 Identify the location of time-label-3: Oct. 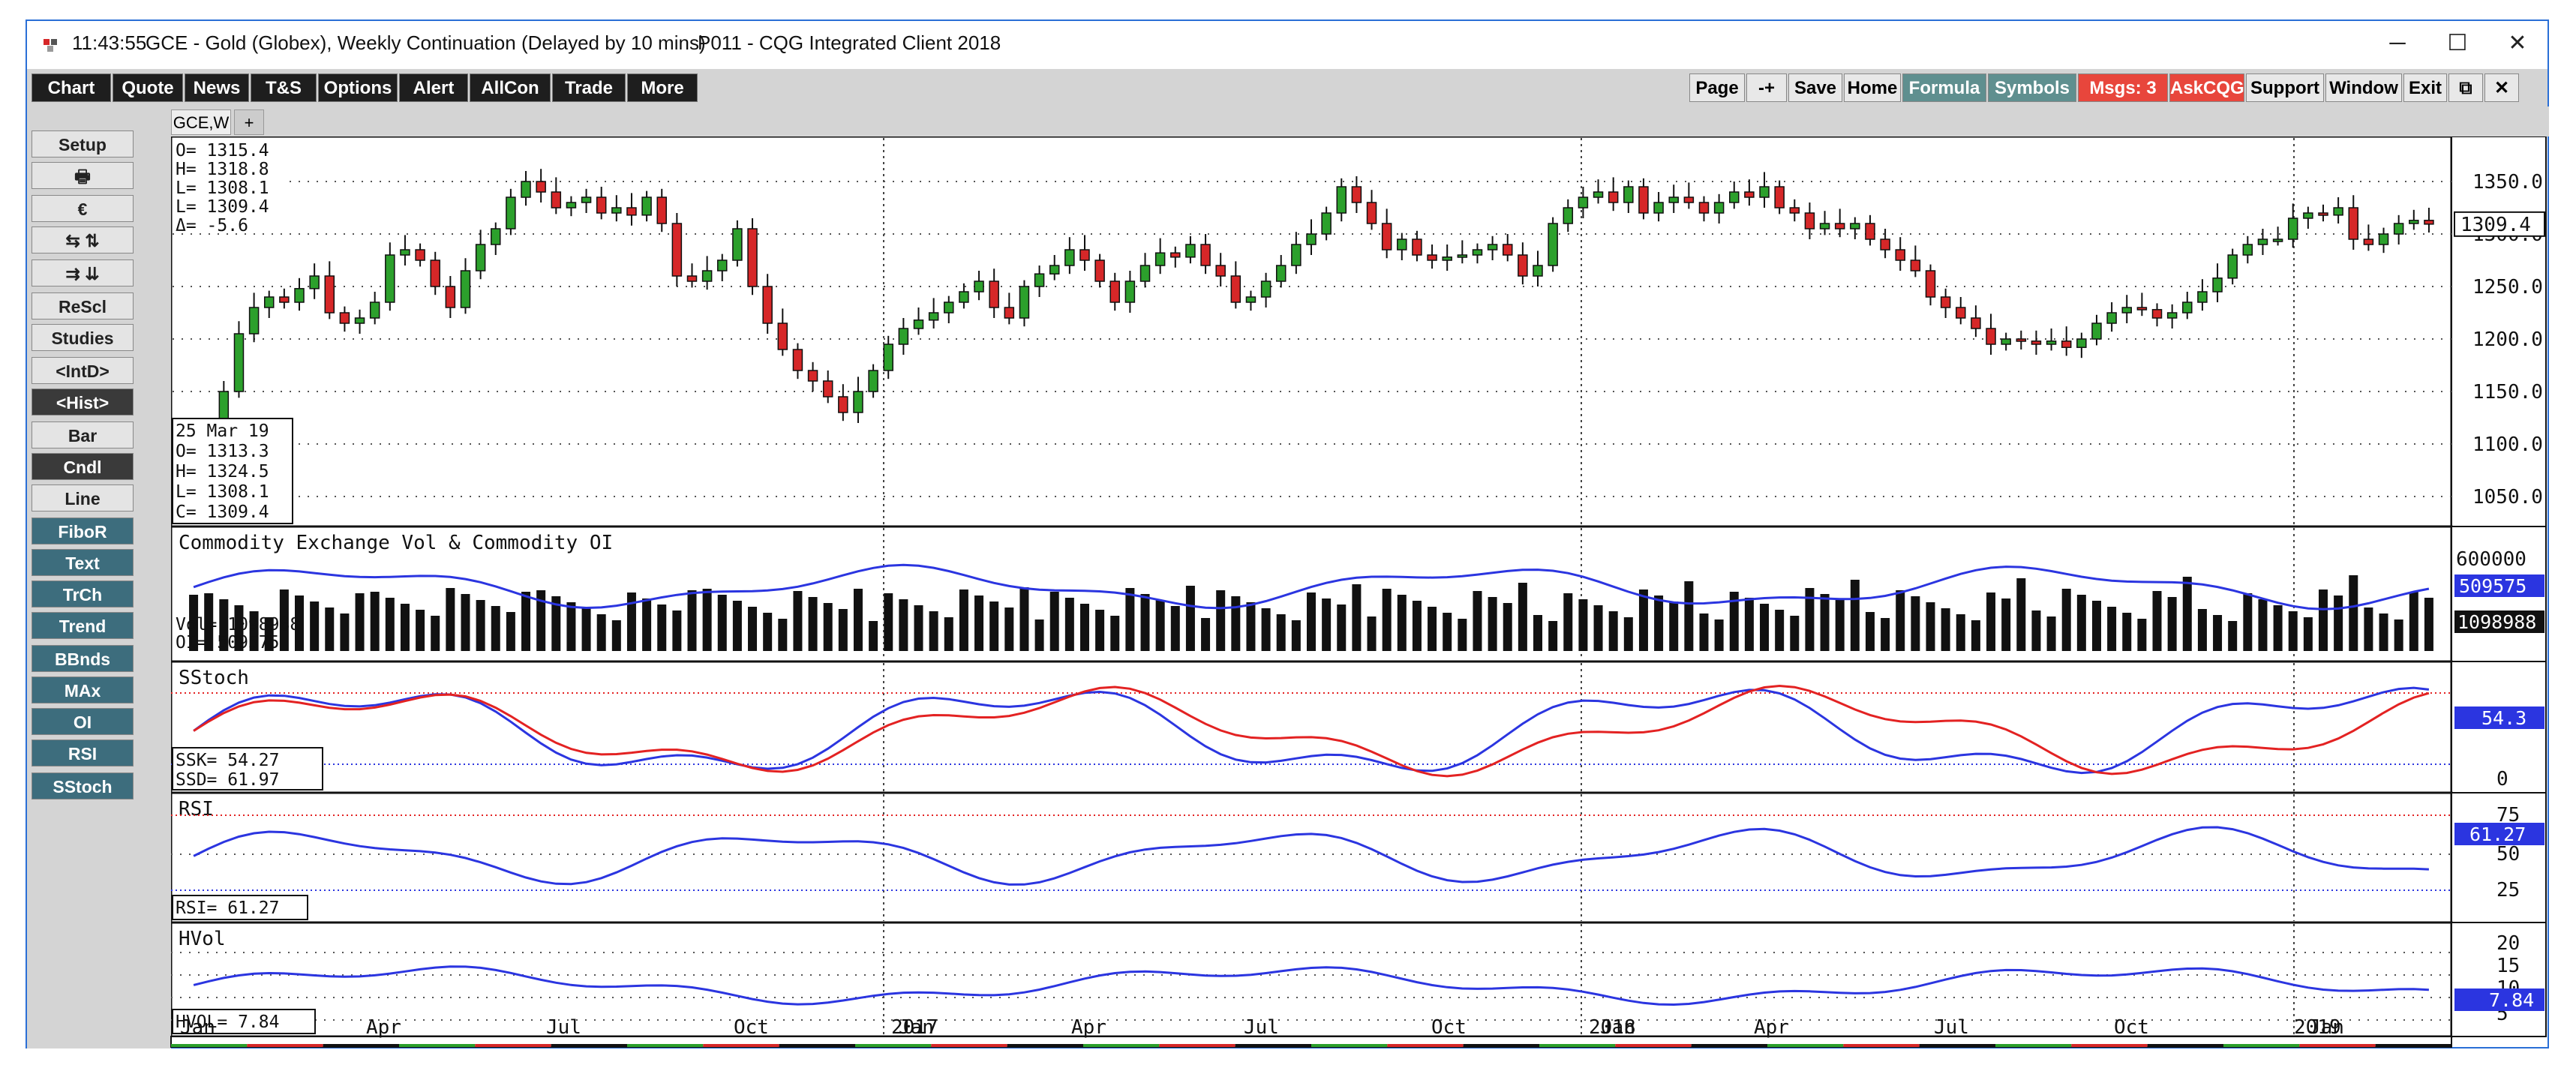
(751, 1027).